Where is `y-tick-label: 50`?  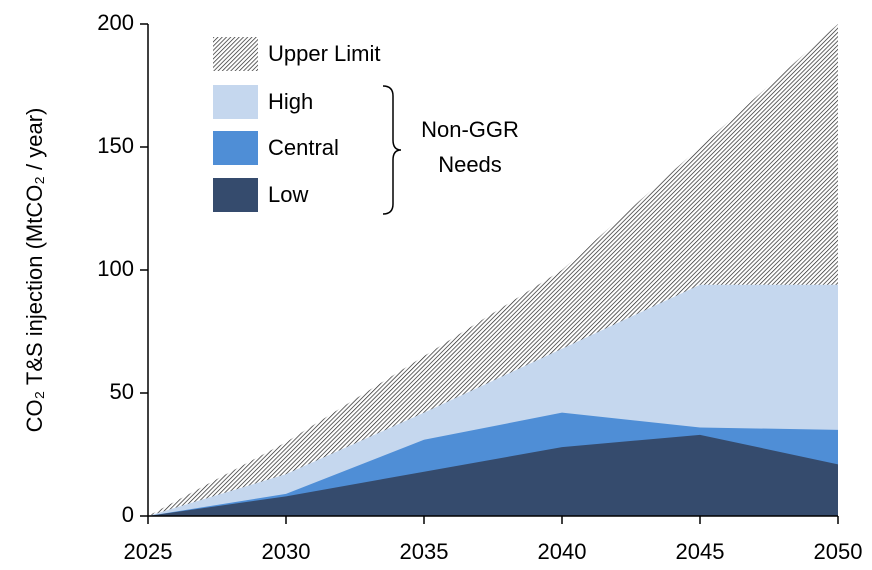
y-tick-label: 50 is located at coordinates (122, 391).